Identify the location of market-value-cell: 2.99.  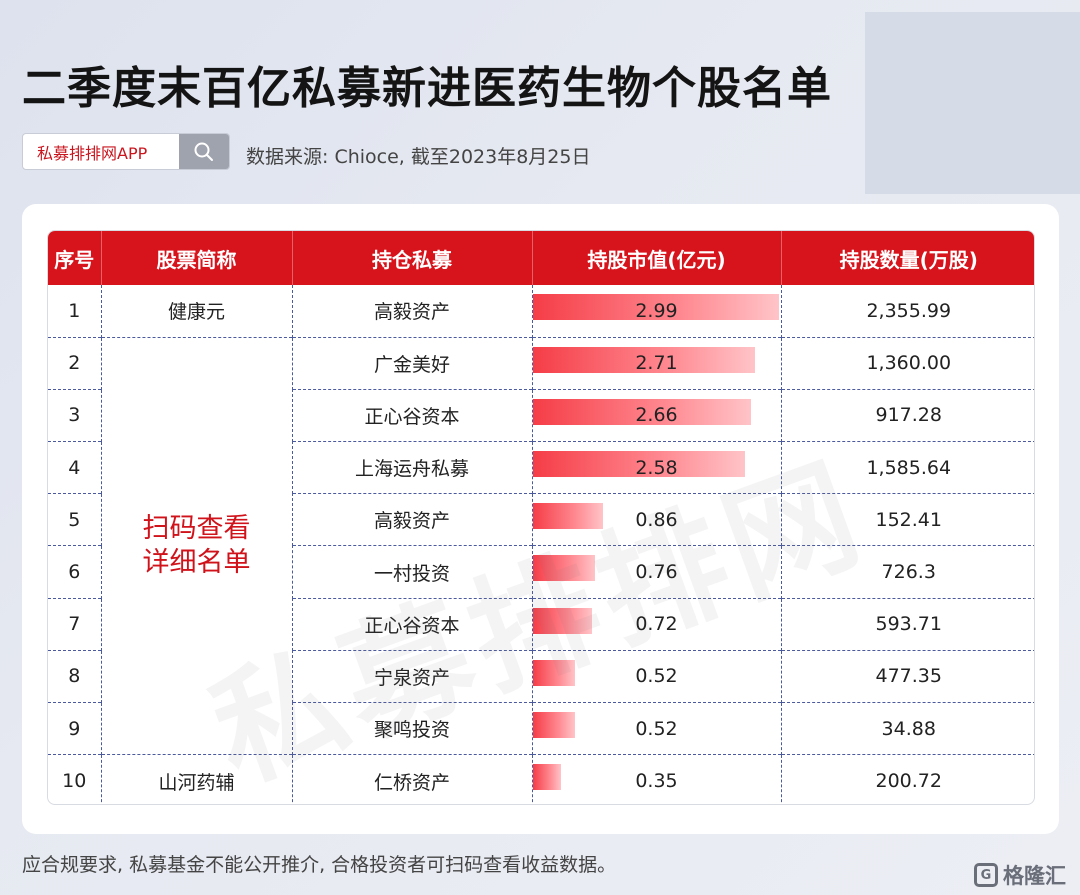
(657, 311).